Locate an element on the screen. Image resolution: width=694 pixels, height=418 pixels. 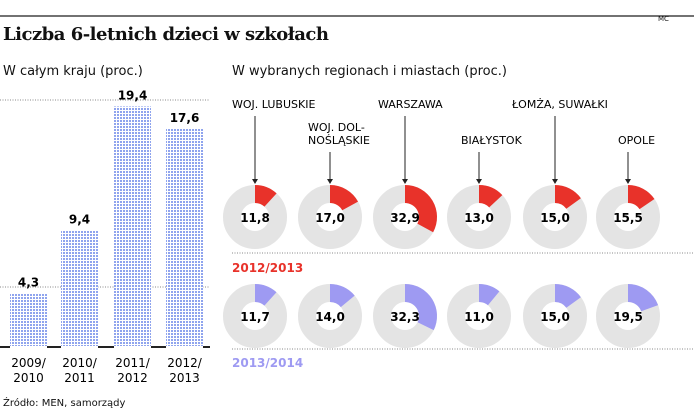
region-label: OPOLE is located at coordinates (636, 140).